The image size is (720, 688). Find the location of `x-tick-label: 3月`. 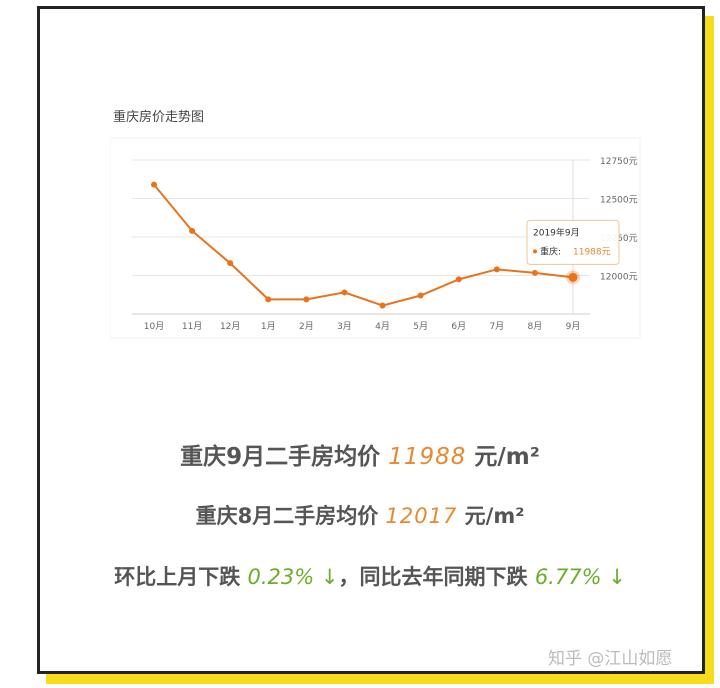

x-tick-label: 3月 is located at coordinates (344, 326).